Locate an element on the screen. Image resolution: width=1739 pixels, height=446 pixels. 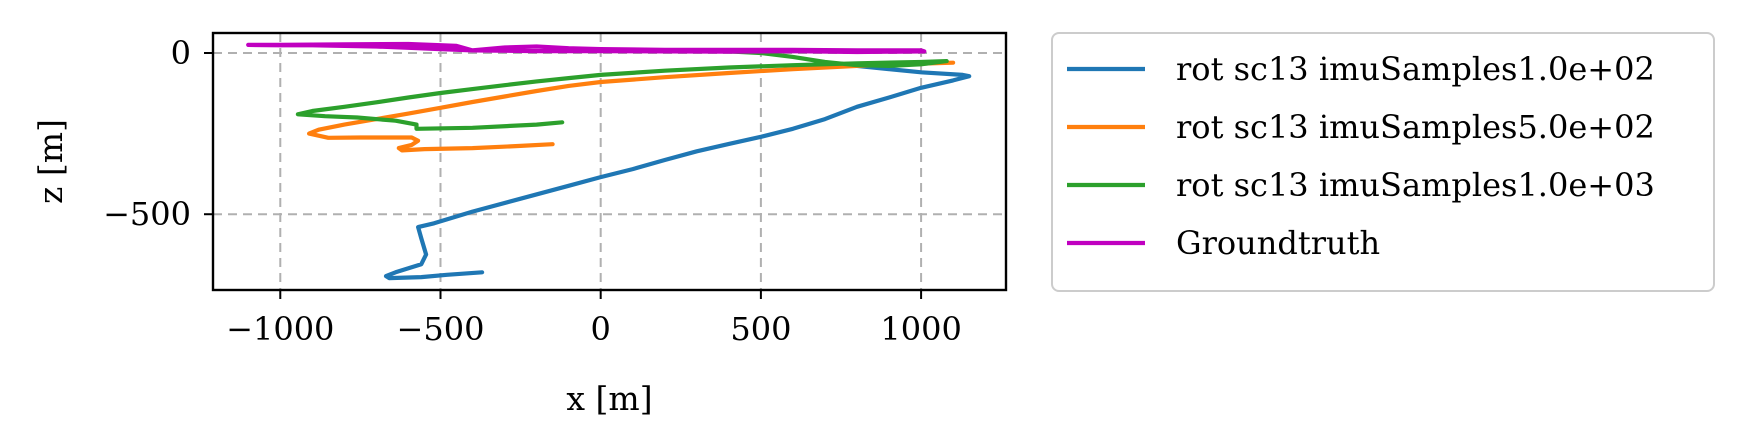
x-axis-ticks: −1000 −500 0 500 1000 is located at coordinates (594, 319).